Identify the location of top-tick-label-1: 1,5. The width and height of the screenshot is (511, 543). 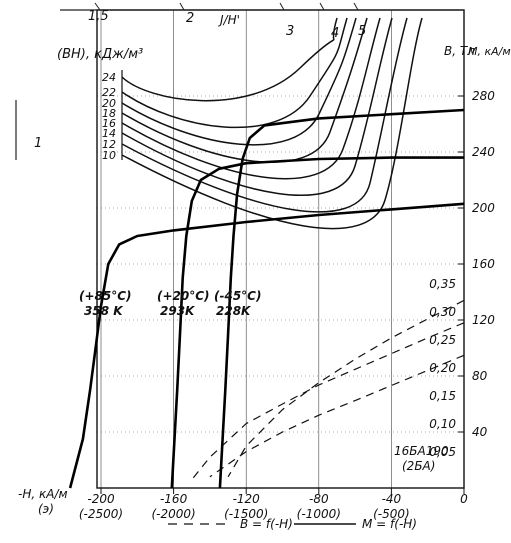
(98, 16).